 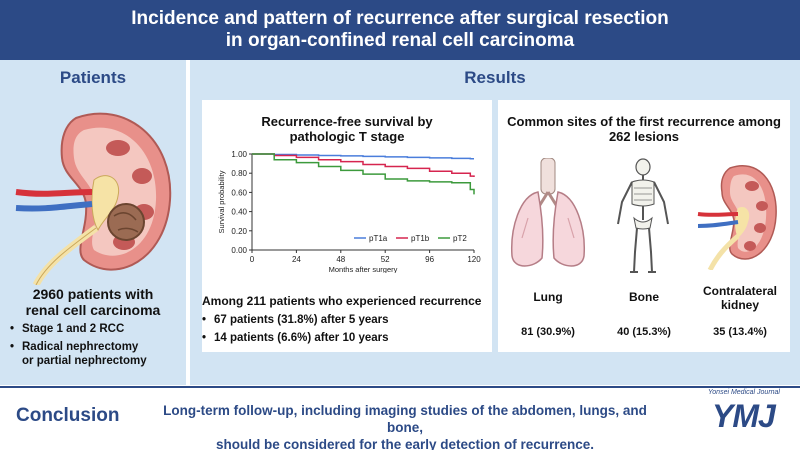 I want to click on site-label-kidney-line2: kidney, so click(x=739, y=305).